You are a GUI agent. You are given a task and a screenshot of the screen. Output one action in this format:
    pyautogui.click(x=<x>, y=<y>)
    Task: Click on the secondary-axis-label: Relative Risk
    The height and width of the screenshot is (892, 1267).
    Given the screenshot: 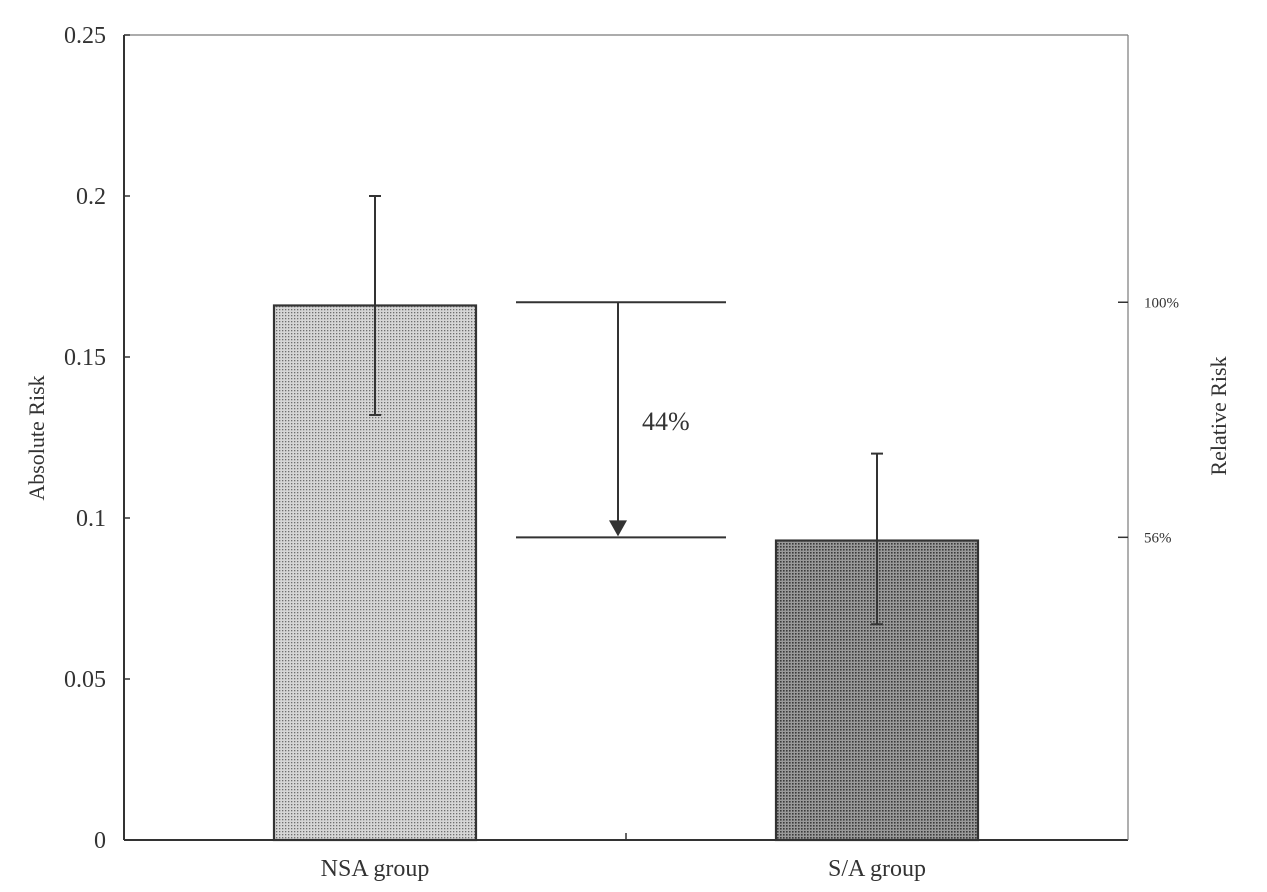 What is the action you would take?
    pyautogui.click(x=1218, y=415)
    